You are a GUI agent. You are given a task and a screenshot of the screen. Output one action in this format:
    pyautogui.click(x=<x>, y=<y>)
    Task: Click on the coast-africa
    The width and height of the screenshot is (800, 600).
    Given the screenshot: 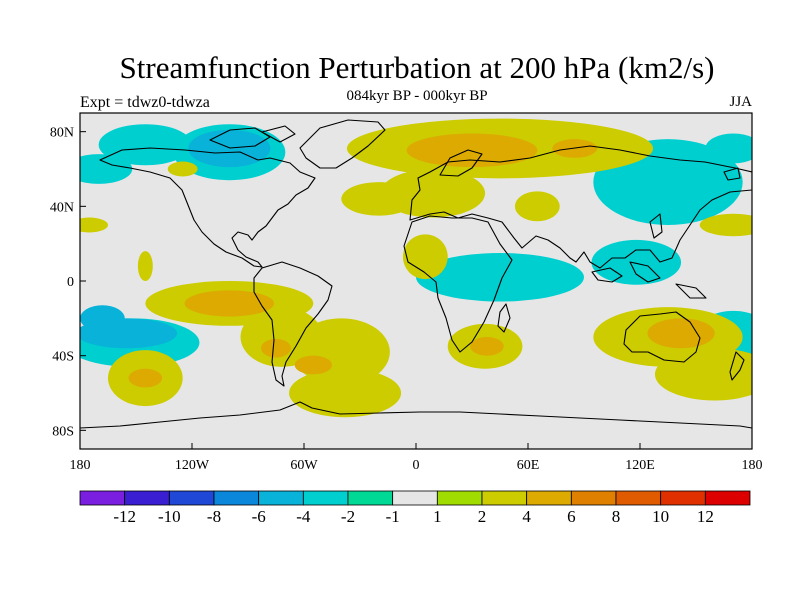 What is the action you would take?
    pyautogui.click(x=458, y=284)
    